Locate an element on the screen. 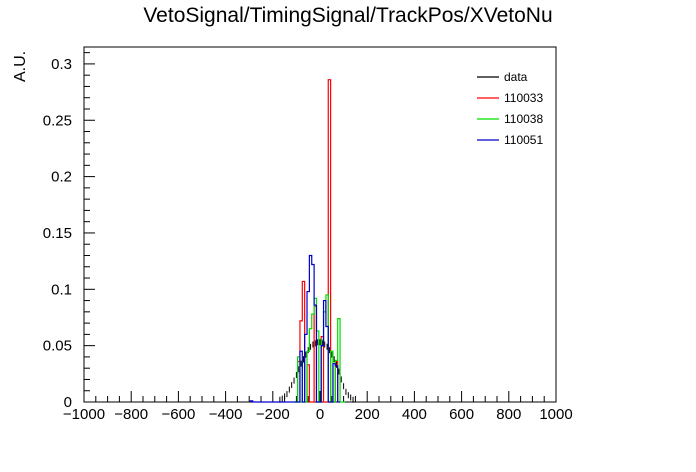 Image resolution: width=696 pixels, height=472 pixels. x-tick-label: −600 is located at coordinates (179, 414).